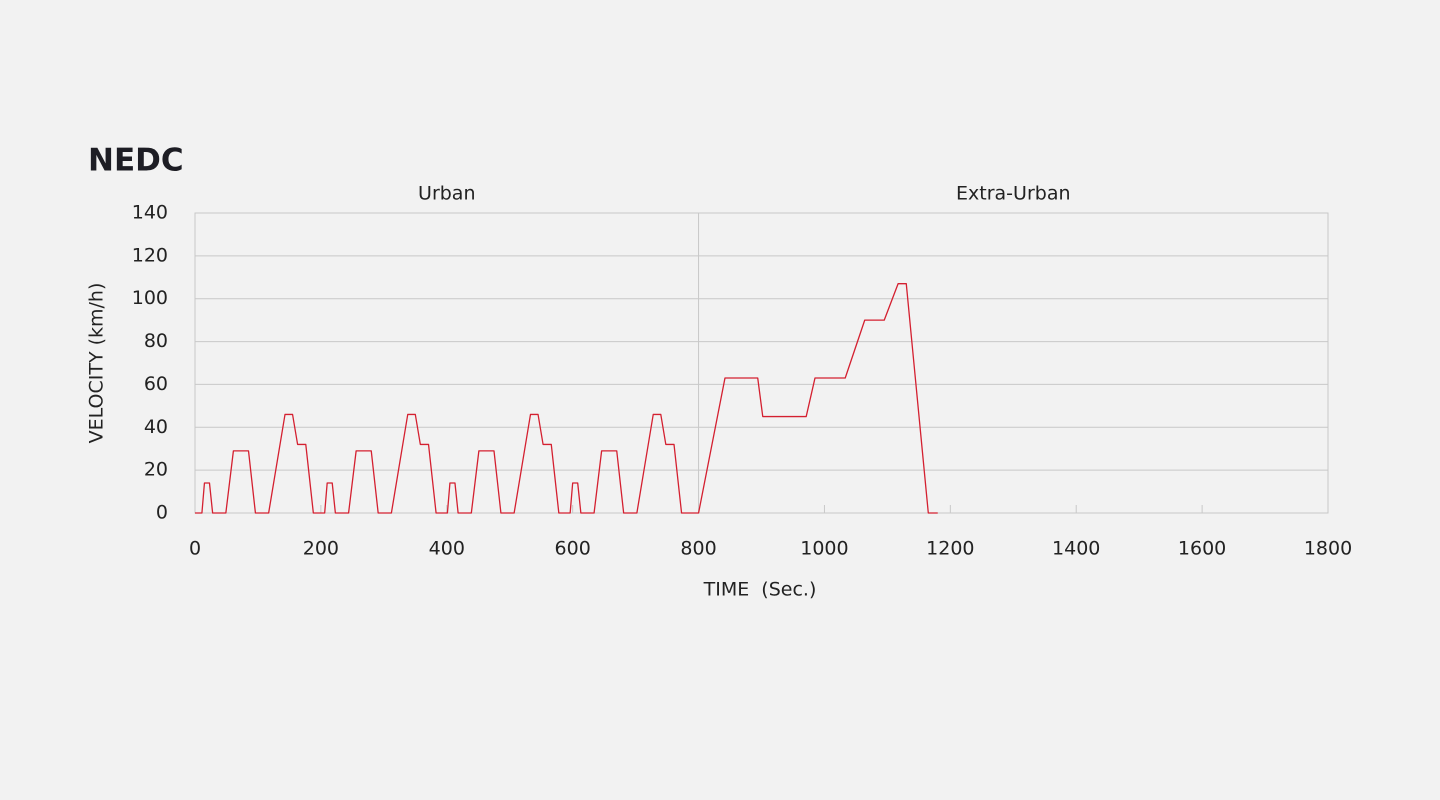 The image size is (1440, 800). I want to click on y-tick-label: 40, so click(156, 427).